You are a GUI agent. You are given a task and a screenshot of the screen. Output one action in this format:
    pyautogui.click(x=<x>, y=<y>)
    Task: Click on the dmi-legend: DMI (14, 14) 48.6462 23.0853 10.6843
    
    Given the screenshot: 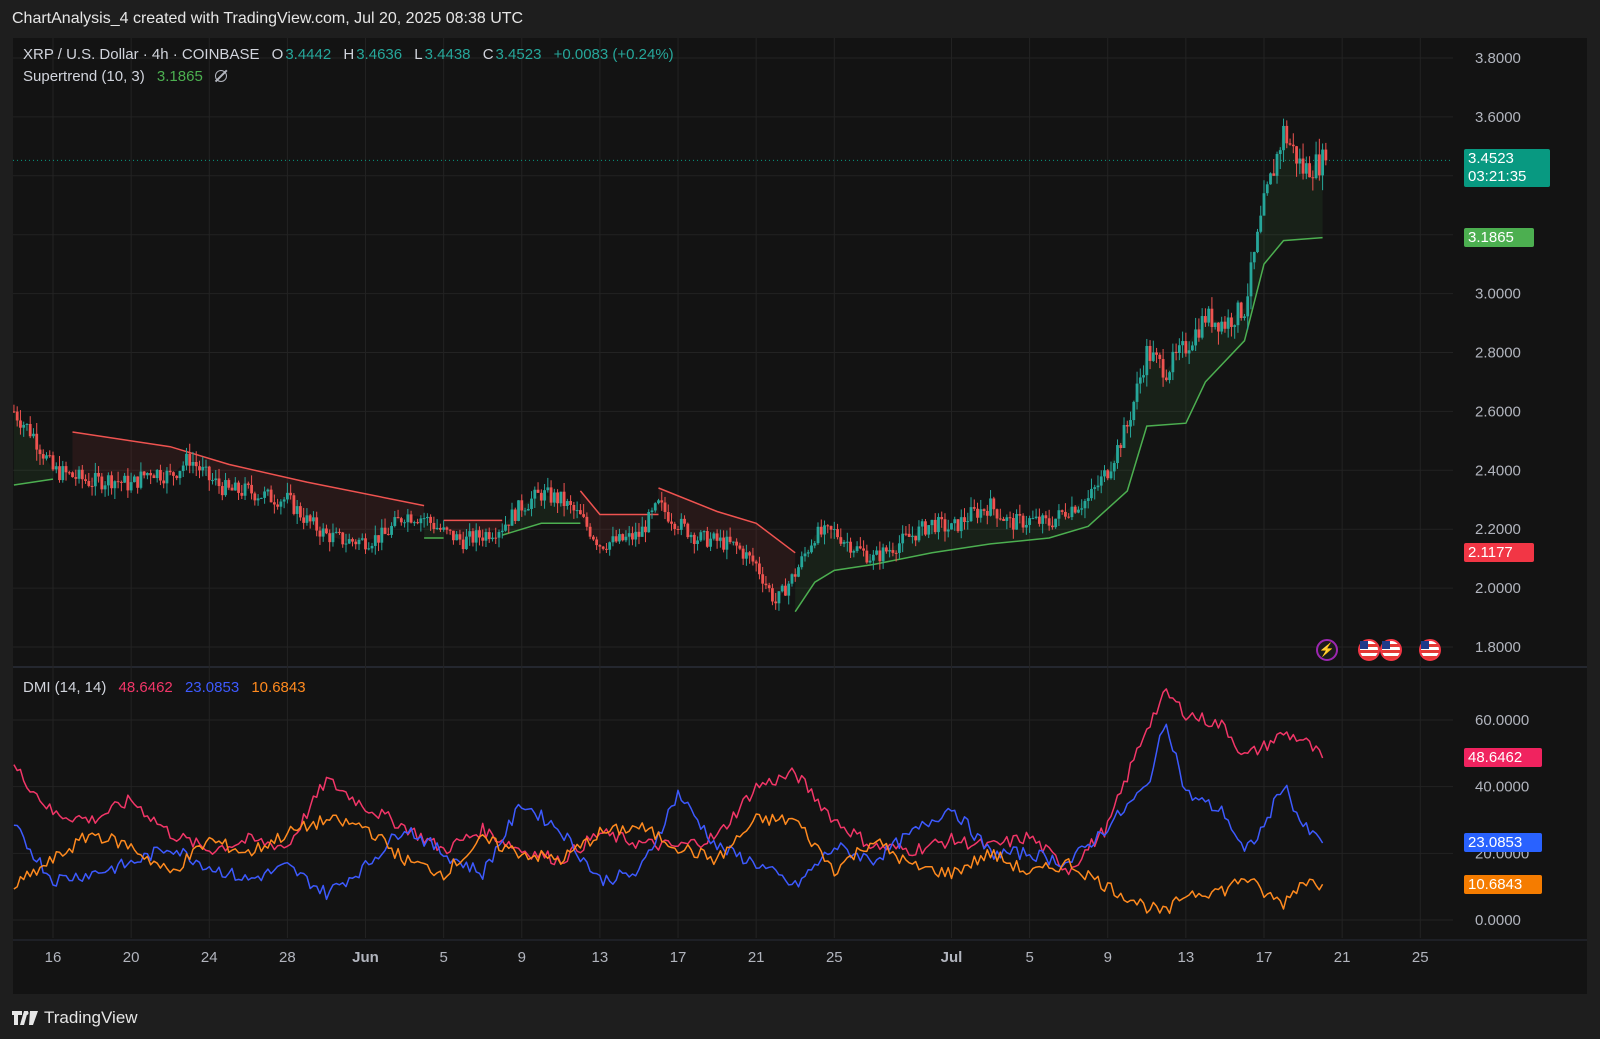 What is the action you would take?
    pyautogui.click(x=165, y=687)
    